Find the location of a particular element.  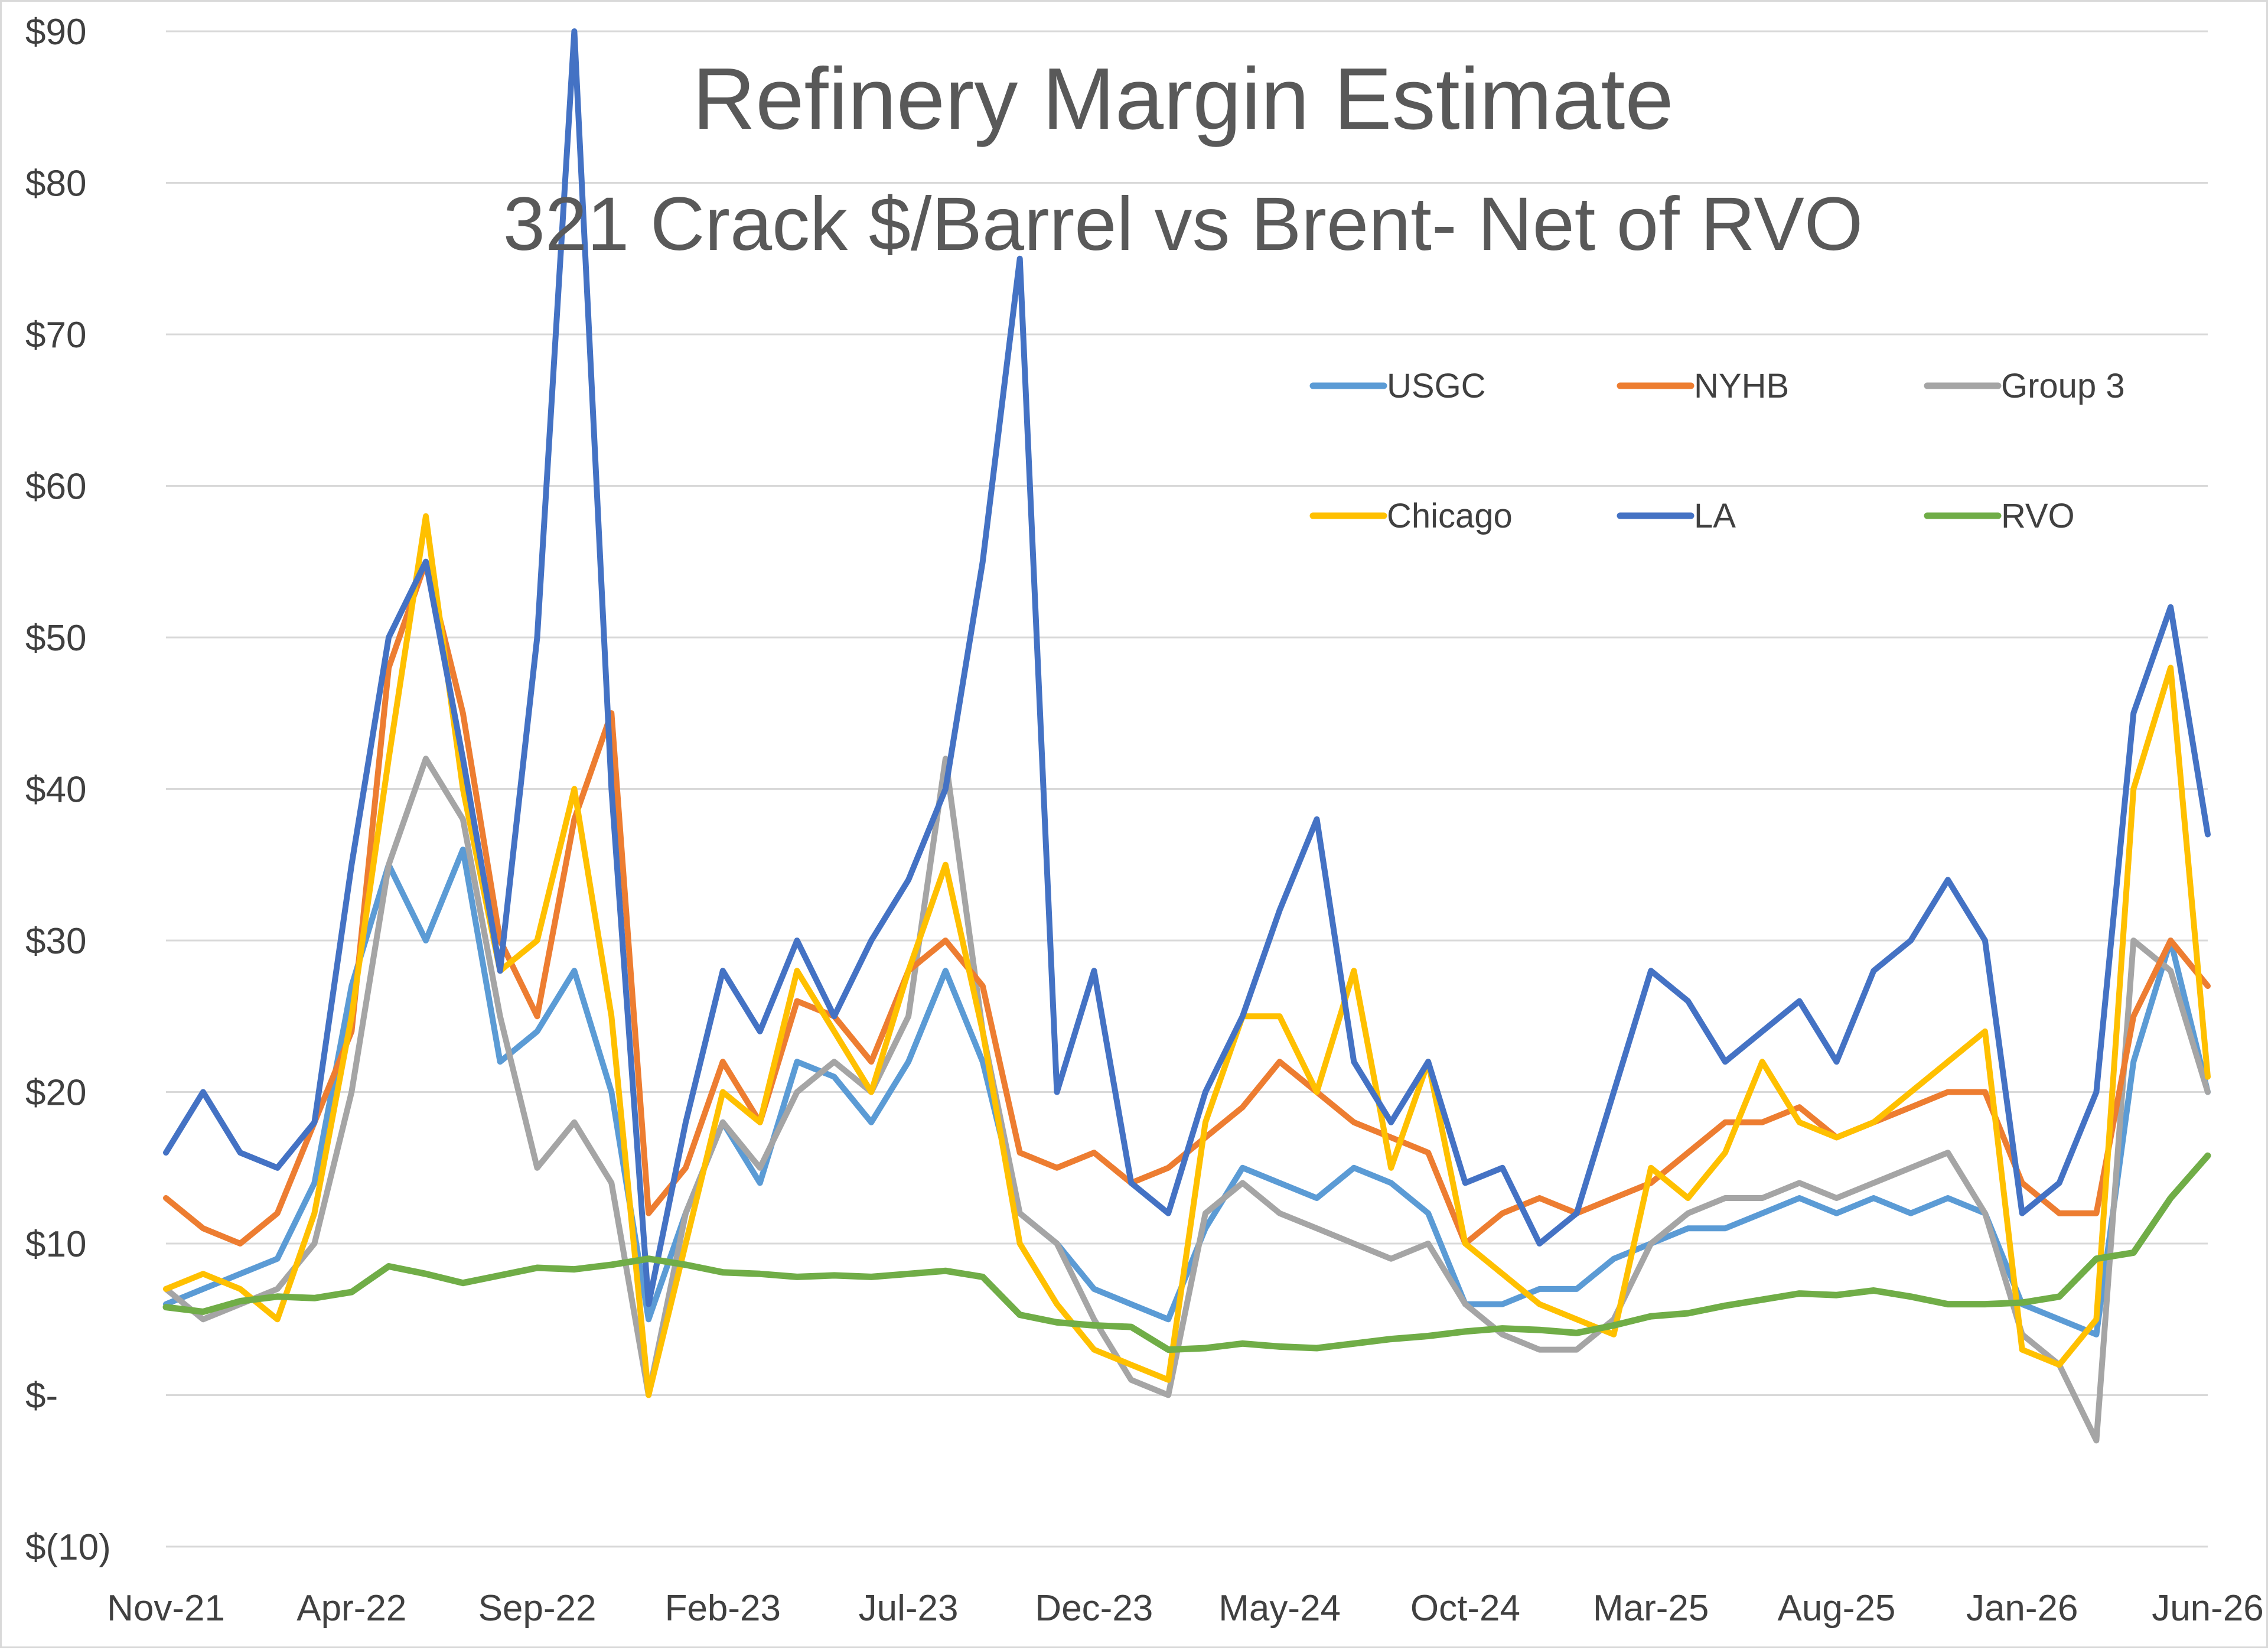

x-tick-label: Oct-24 is located at coordinates (1465, 1608).